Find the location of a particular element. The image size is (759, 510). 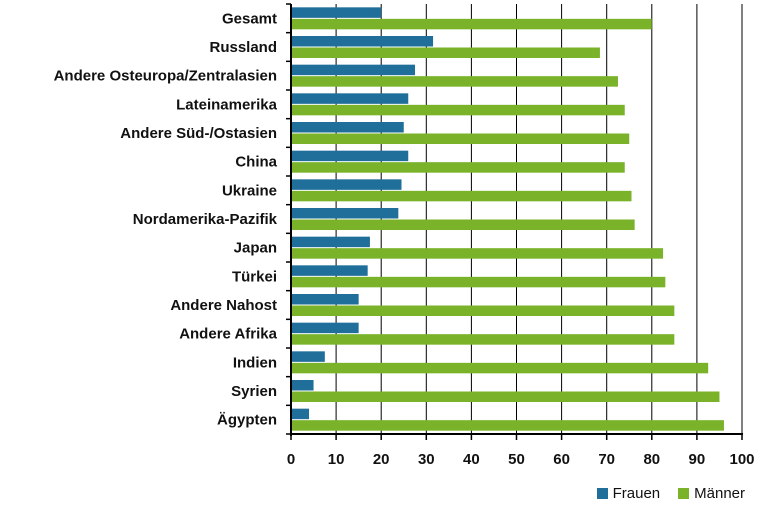

bar-männer-1 is located at coordinates (445, 52).